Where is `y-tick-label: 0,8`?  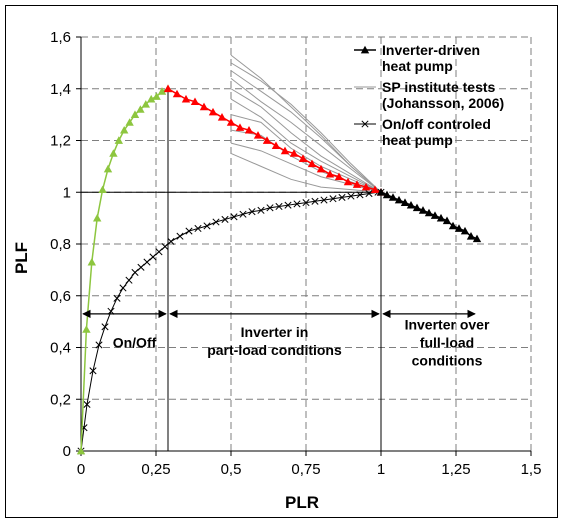
y-tick-label: 0,8 is located at coordinates (60, 244).